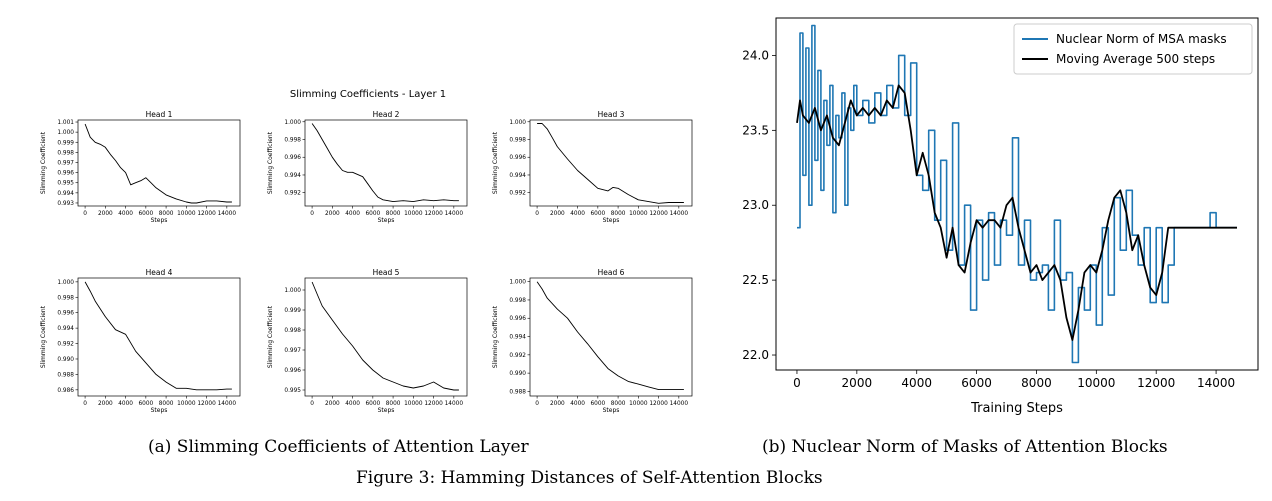 This screenshot has height=501, width=1272. I want to click on y-tick-label: 0.999, so click(65, 143).